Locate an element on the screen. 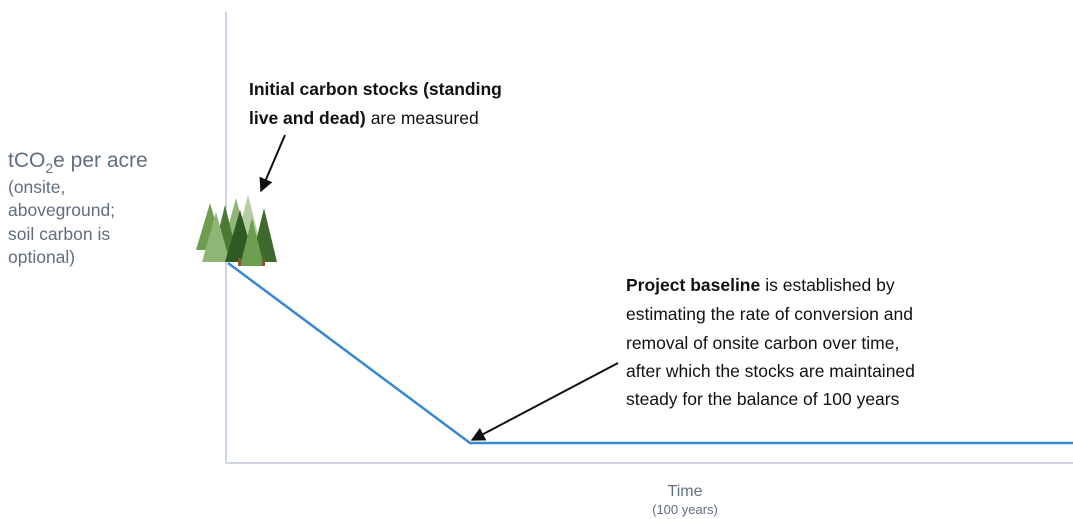  y-label-sub: 2 is located at coordinates (49, 168).